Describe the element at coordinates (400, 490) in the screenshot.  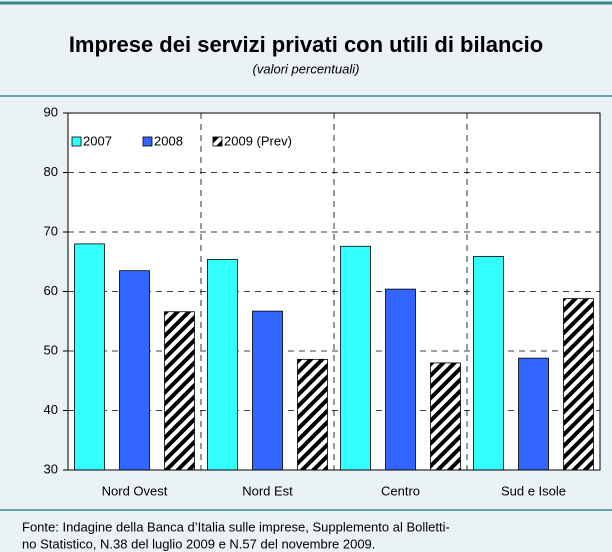
I see `x-tick-label: Centro` at that location.